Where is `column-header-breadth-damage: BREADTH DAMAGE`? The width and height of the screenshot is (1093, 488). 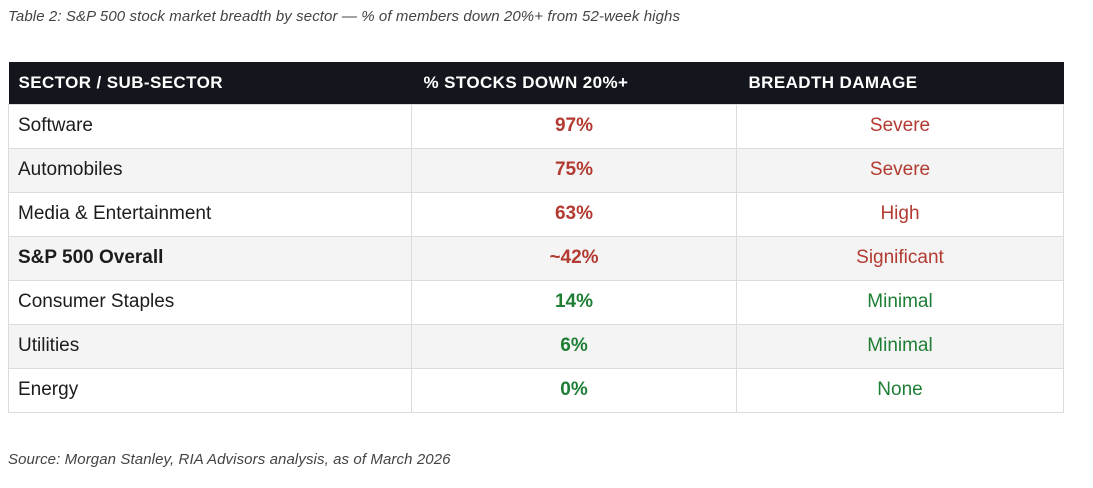 column-header-breadth-damage: BREADTH DAMAGE is located at coordinates (900, 83).